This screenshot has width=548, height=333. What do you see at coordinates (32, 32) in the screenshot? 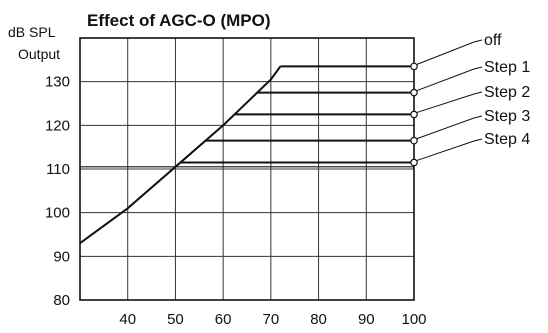
I see `y-axis-unit: dB SPL` at bounding box center [32, 32].